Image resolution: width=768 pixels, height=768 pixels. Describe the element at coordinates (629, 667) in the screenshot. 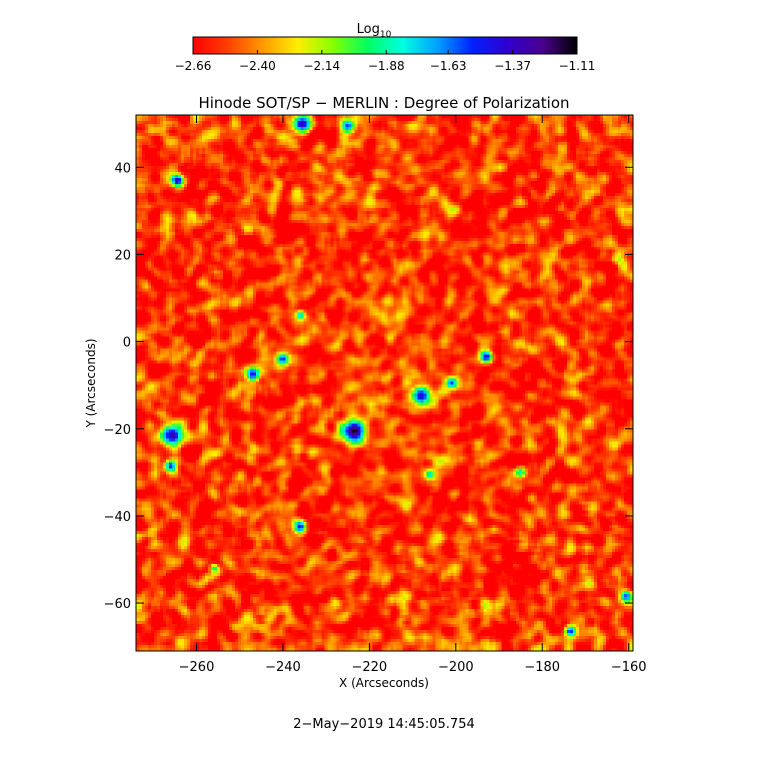

I see `x-tick-label: −160` at that location.